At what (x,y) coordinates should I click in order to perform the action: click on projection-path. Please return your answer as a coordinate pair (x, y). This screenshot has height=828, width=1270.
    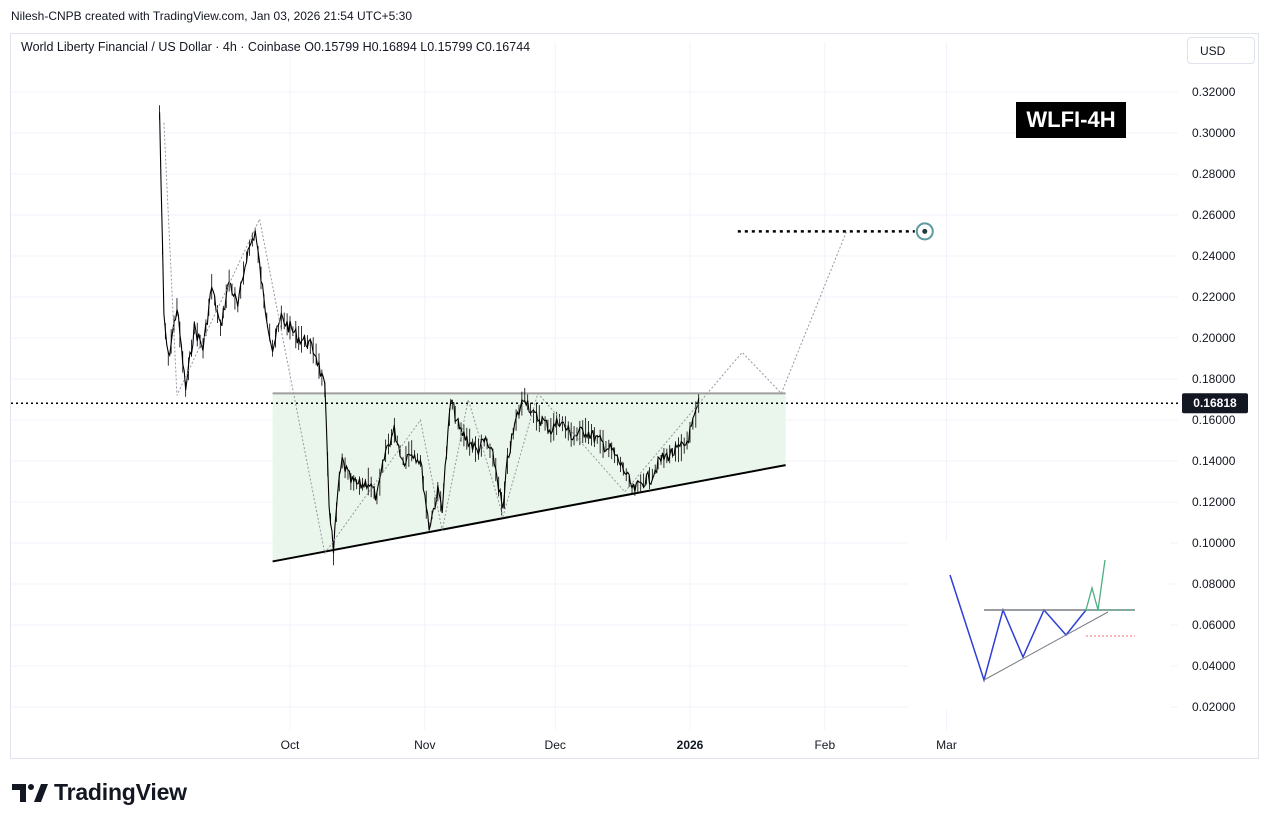
    Looking at the image, I should click on (772, 317).